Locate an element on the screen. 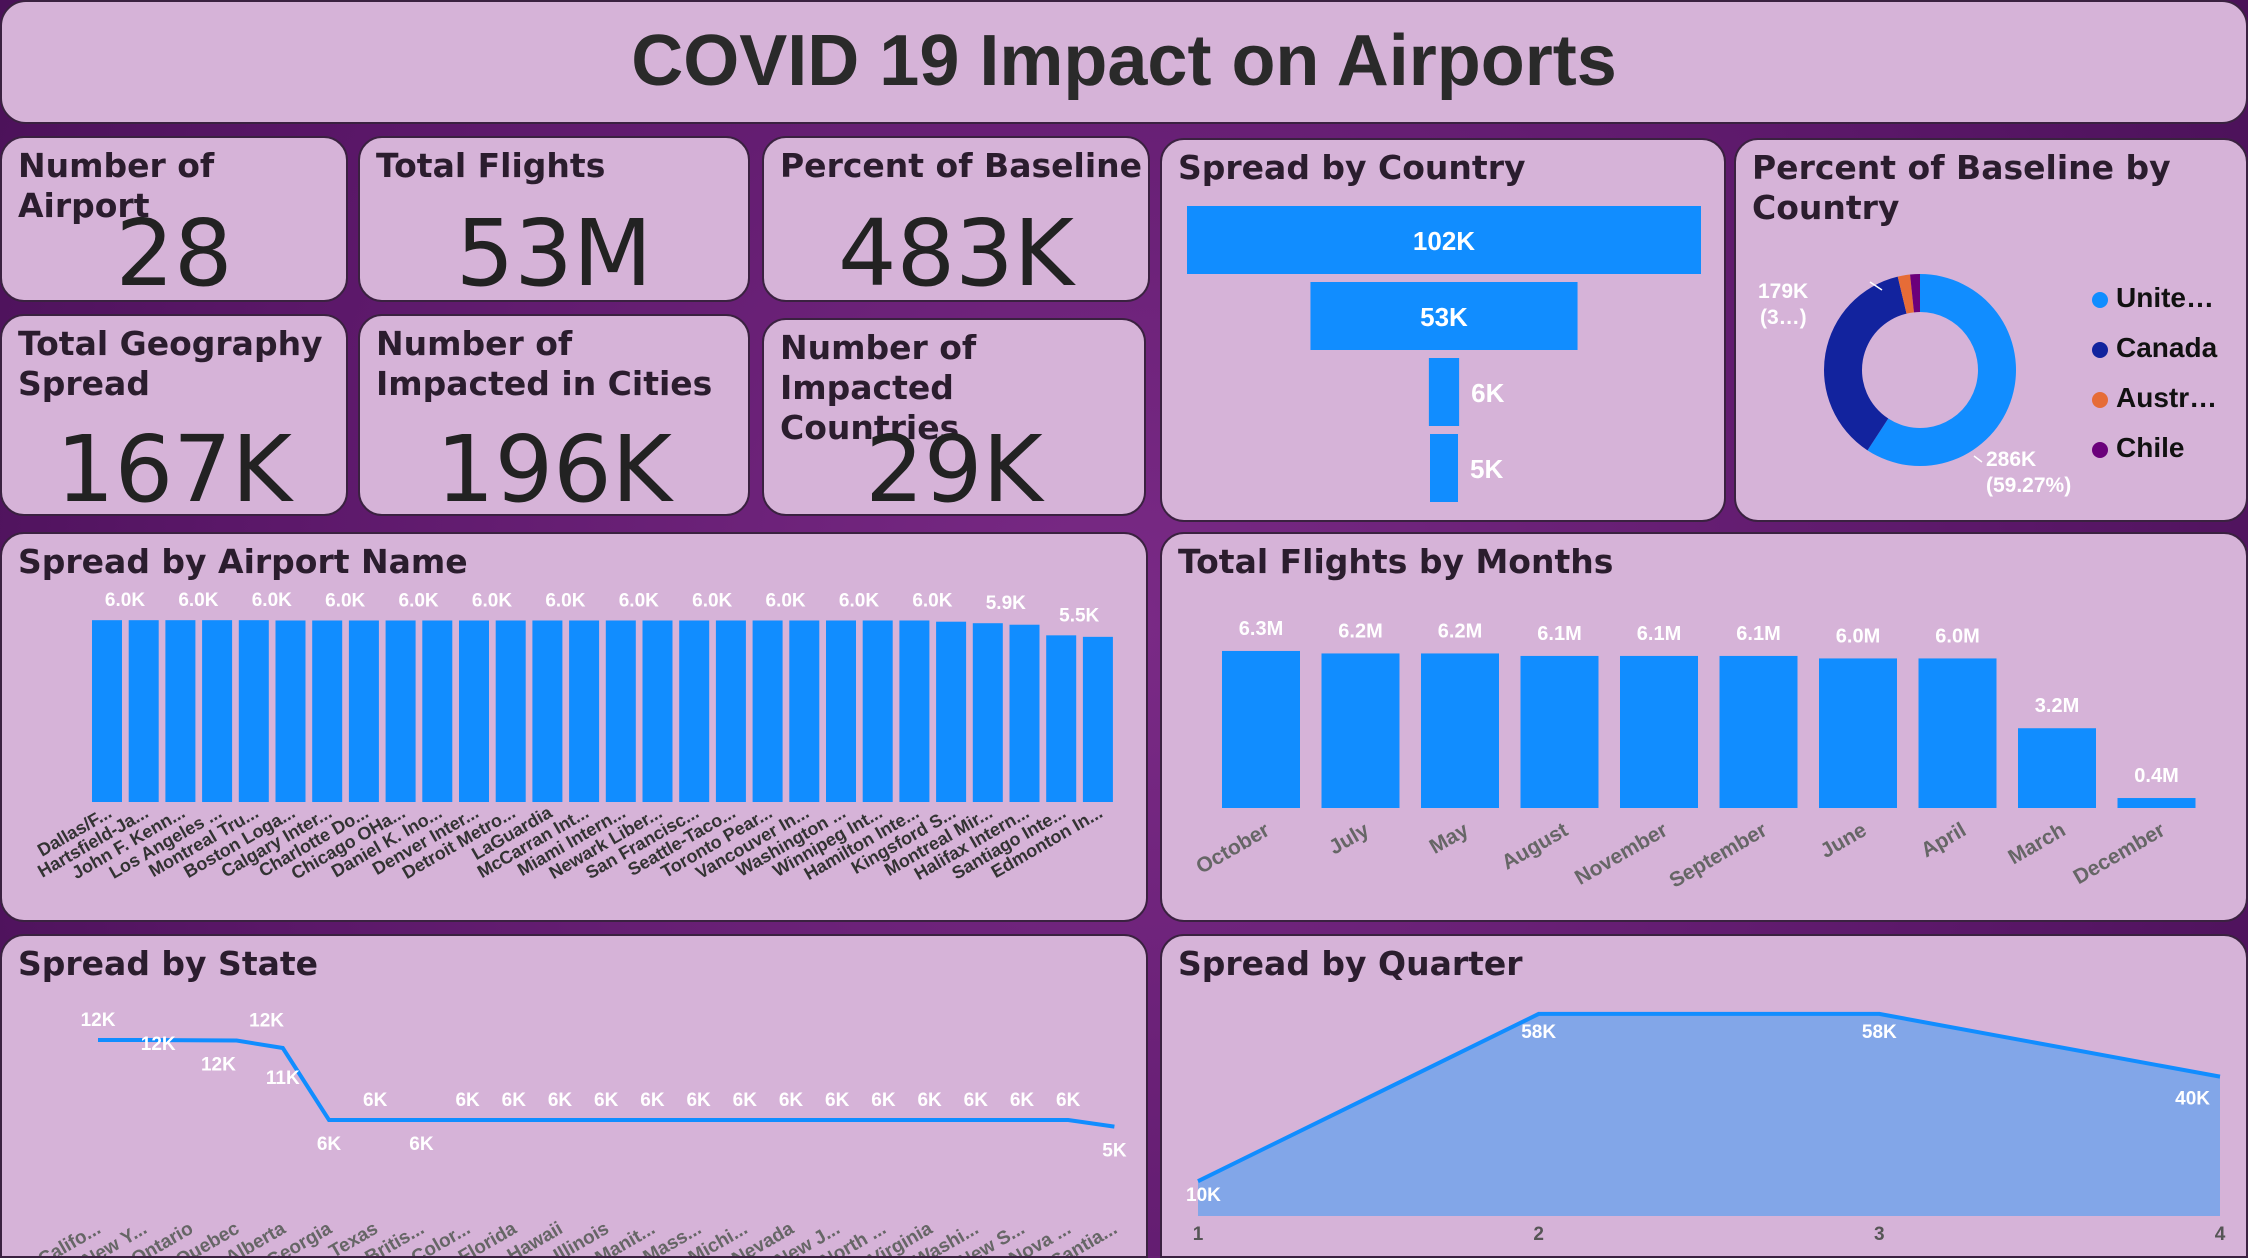  slice-value-label: 286K is located at coordinates (2011, 459).